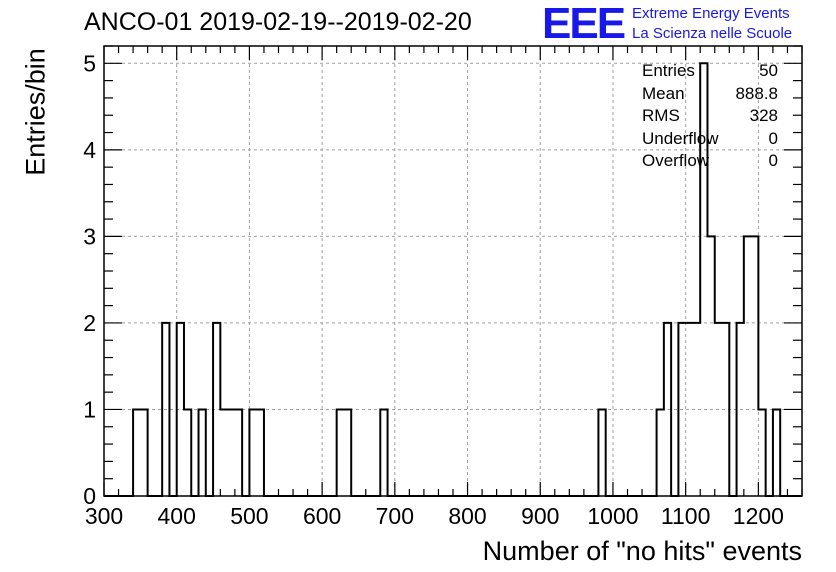 The width and height of the screenshot is (836, 572). What do you see at coordinates (89, 236) in the screenshot?
I see `y-tick-label: 3` at bounding box center [89, 236].